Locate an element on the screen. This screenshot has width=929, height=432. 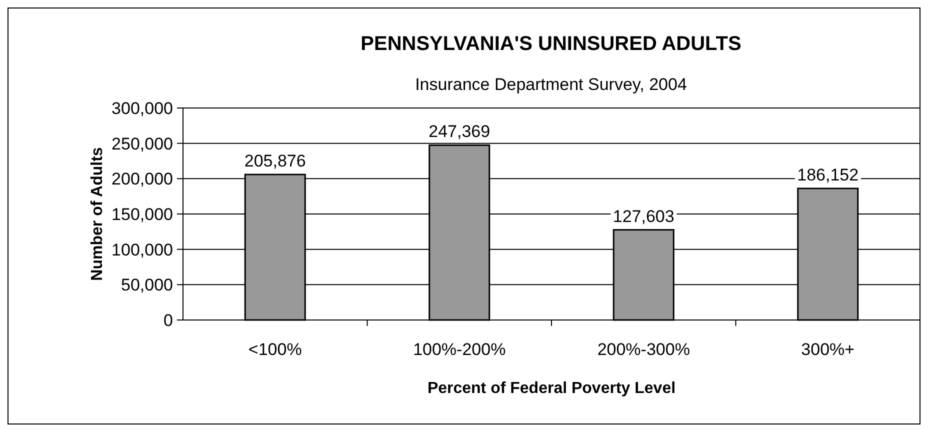
x-tick-label: 100%-200% is located at coordinates (459, 349).